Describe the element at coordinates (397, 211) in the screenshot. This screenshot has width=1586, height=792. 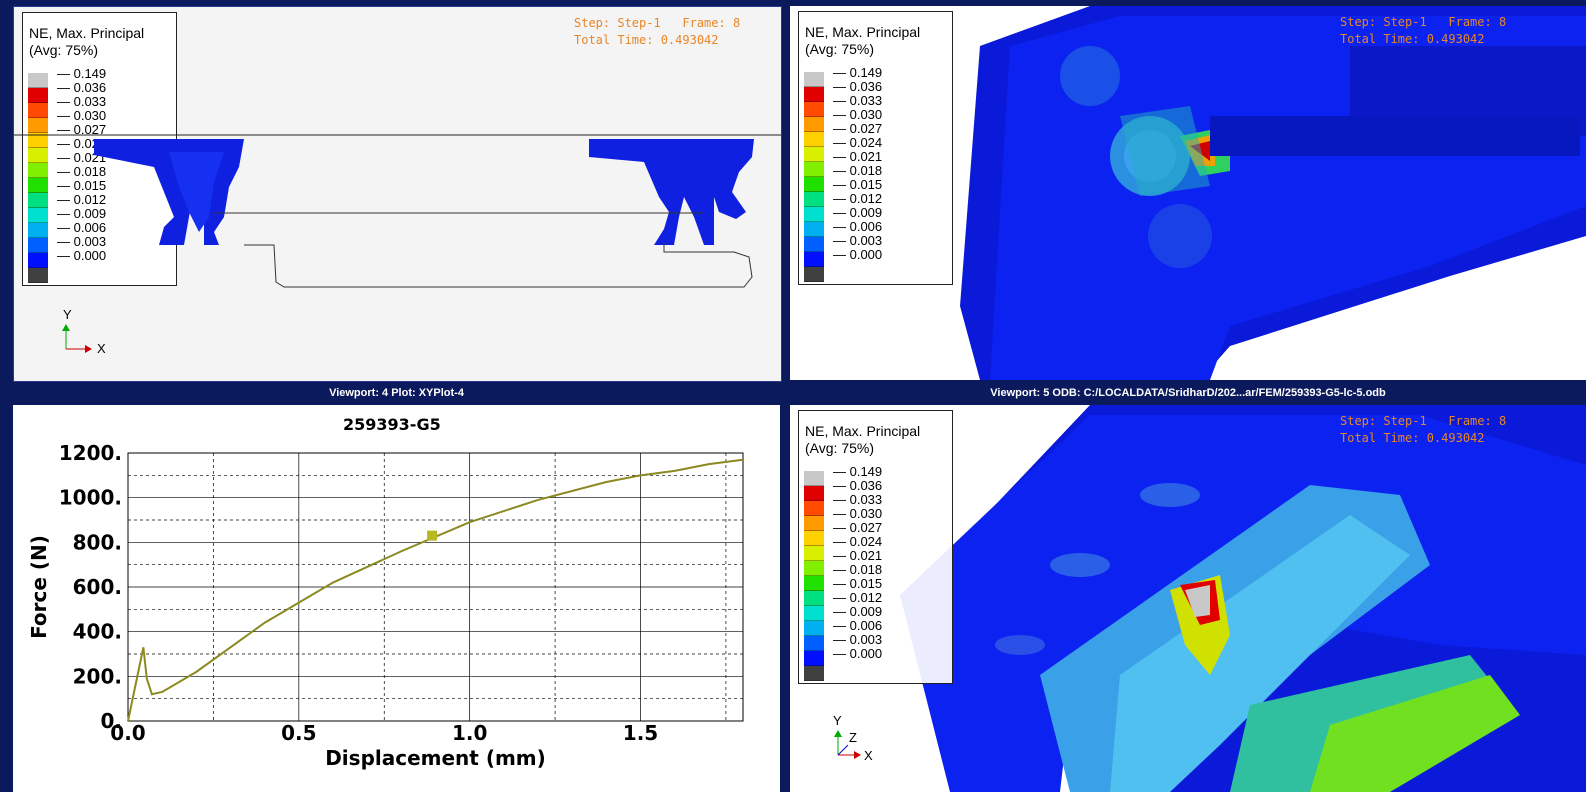
I see `model-section-view` at that location.